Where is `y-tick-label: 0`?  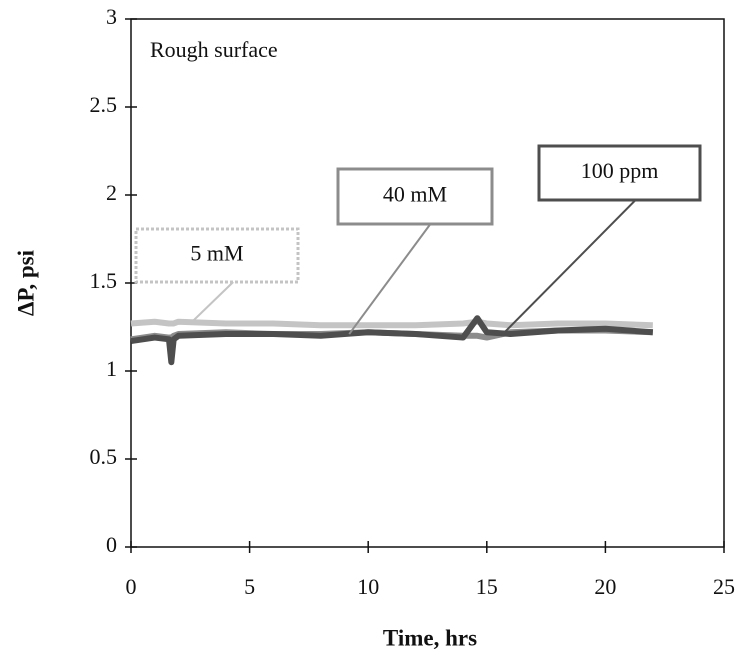
y-tick-label: 0 is located at coordinates (111, 544).